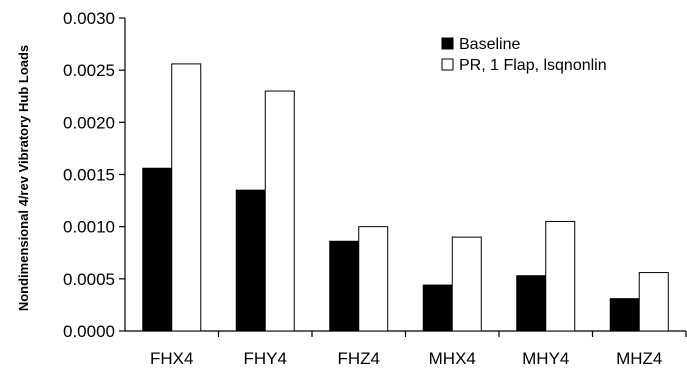  I want to click on y-tick-label: 0.0025, so click(89, 70).